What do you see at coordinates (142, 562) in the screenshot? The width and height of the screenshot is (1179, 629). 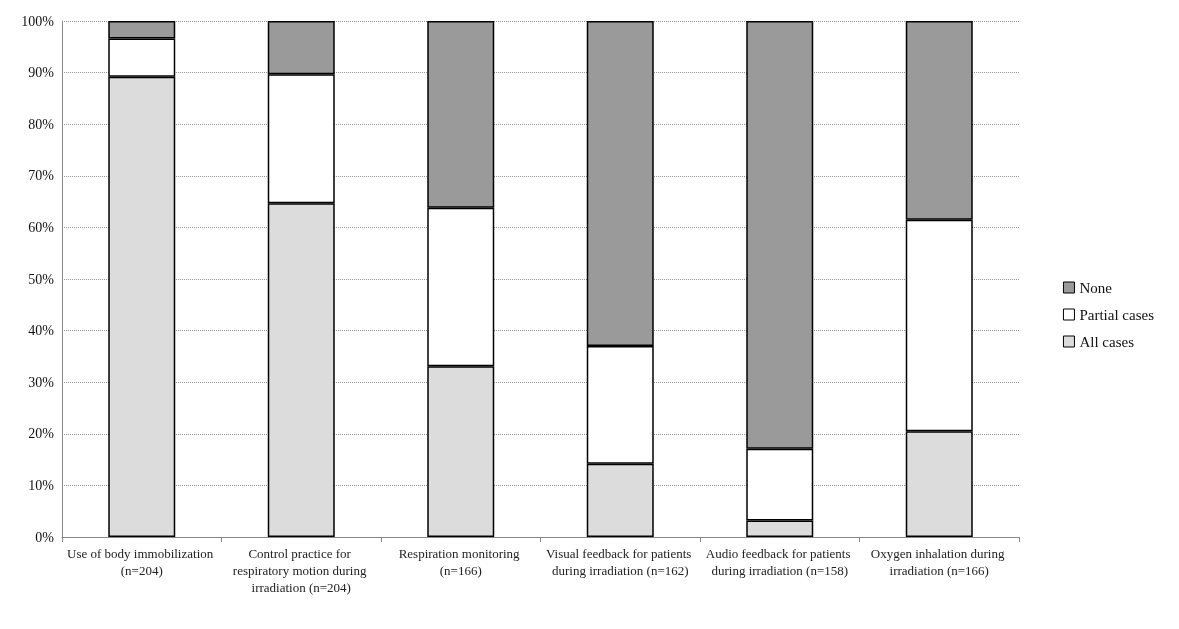 I see `x-tick-label: Use of body immobilization (n=204)` at bounding box center [142, 562].